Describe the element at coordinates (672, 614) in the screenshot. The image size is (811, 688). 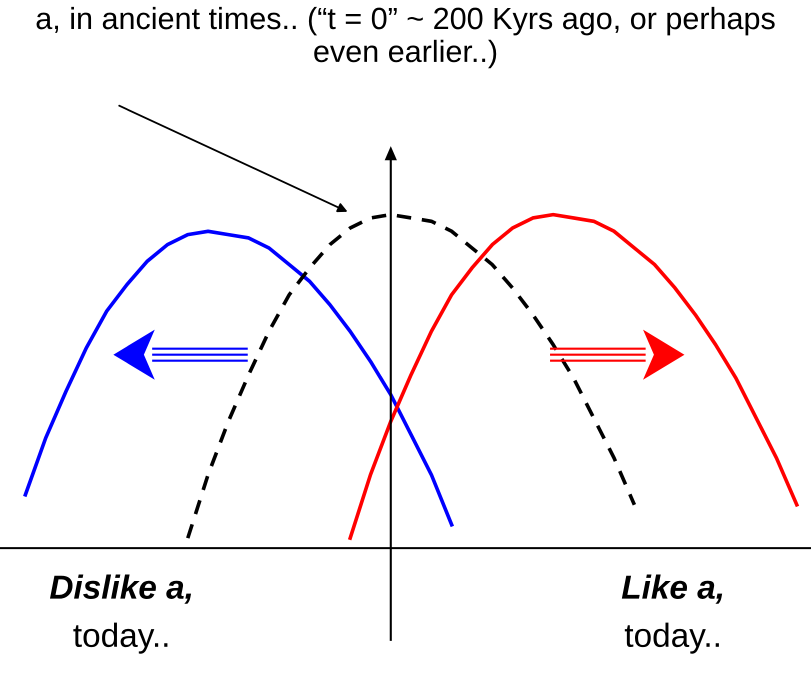
I see `text: Like a, today..` at that location.